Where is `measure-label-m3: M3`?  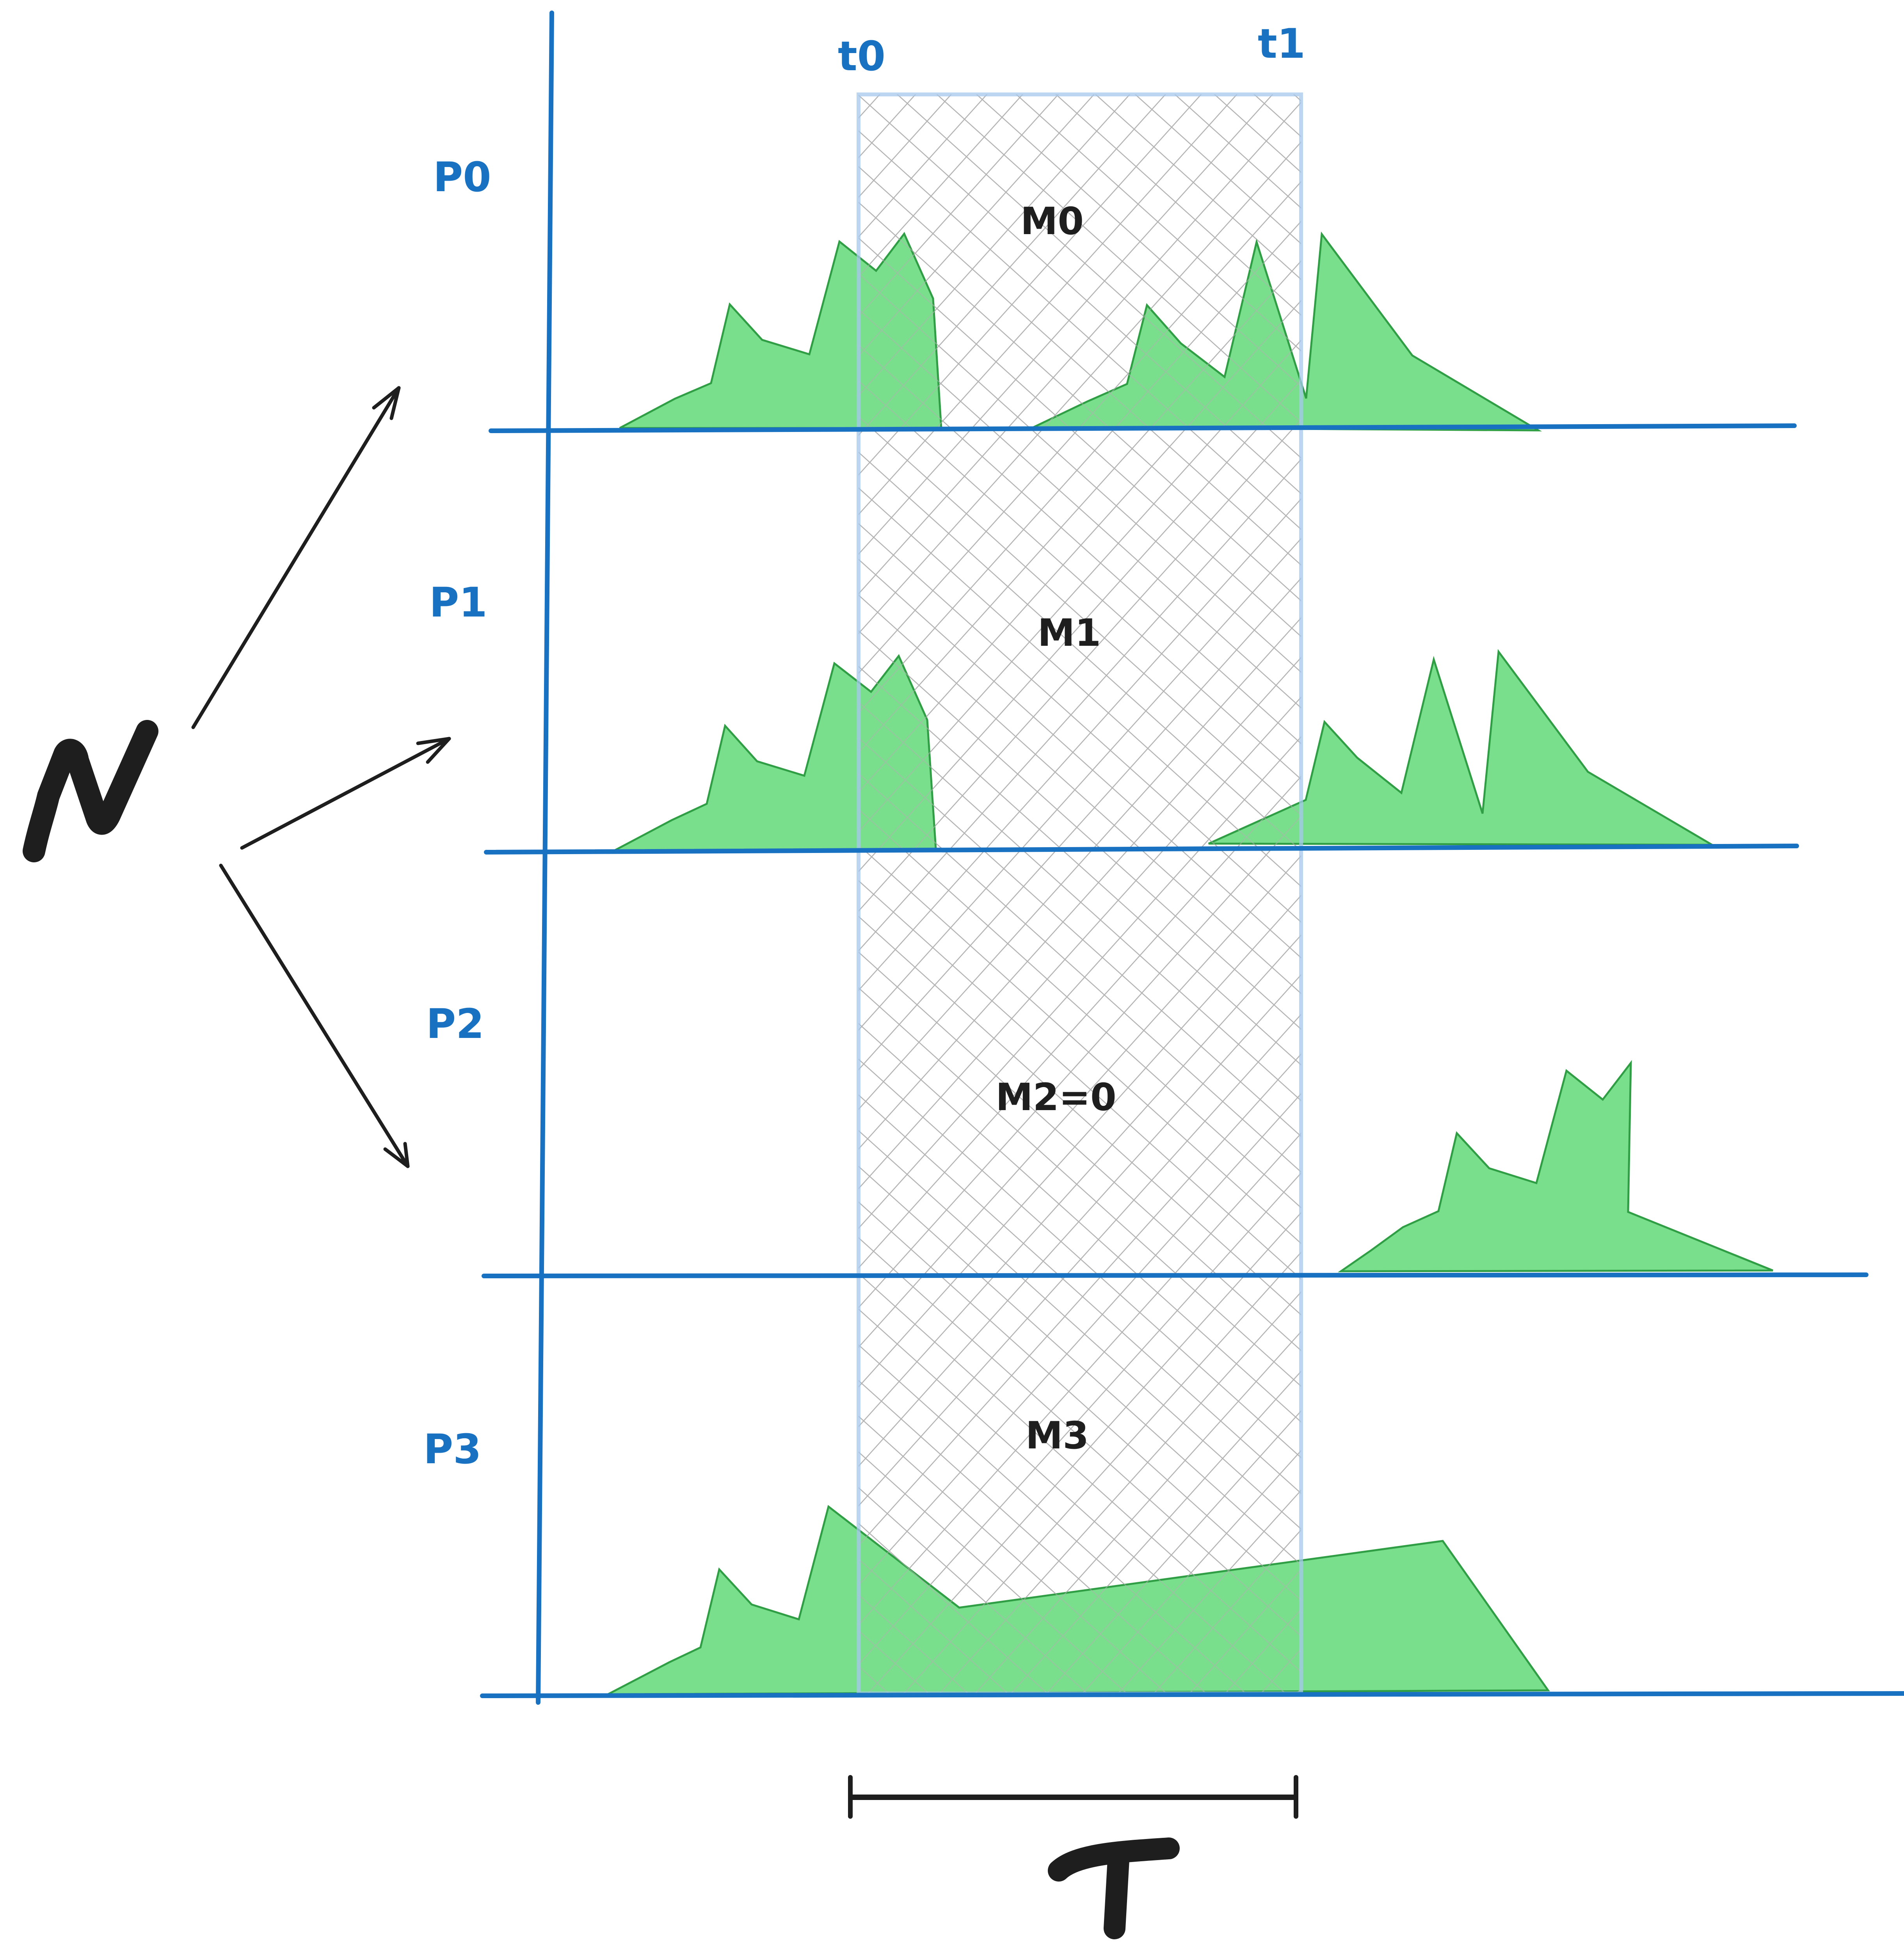
measure-label-m3: M3 is located at coordinates (1057, 1435).